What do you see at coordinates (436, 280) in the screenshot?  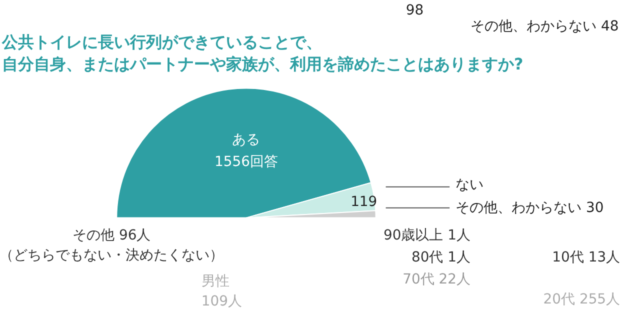 I see `text: 70代 22人` at bounding box center [436, 280].